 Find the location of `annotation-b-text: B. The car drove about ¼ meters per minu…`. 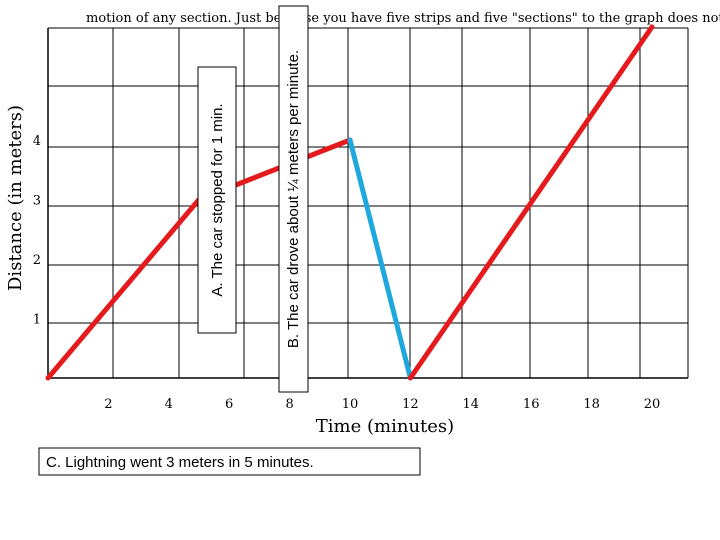

annotation-b-text: B. The car drove about ¼ meters per minu… is located at coordinates (293, 199).